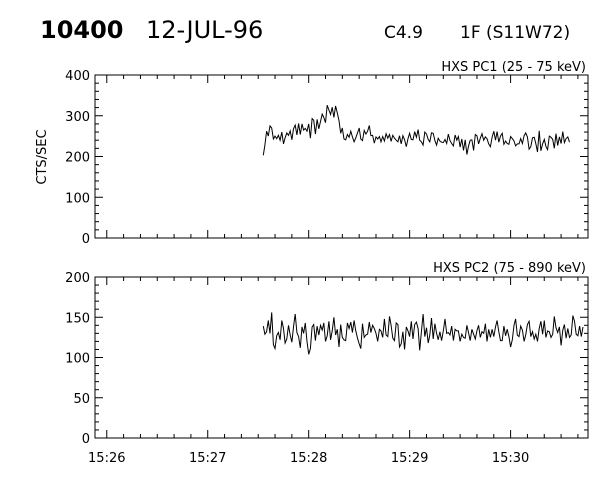 The image size is (600, 480). I want to click on pc2-count-rate-line, so click(423, 333).